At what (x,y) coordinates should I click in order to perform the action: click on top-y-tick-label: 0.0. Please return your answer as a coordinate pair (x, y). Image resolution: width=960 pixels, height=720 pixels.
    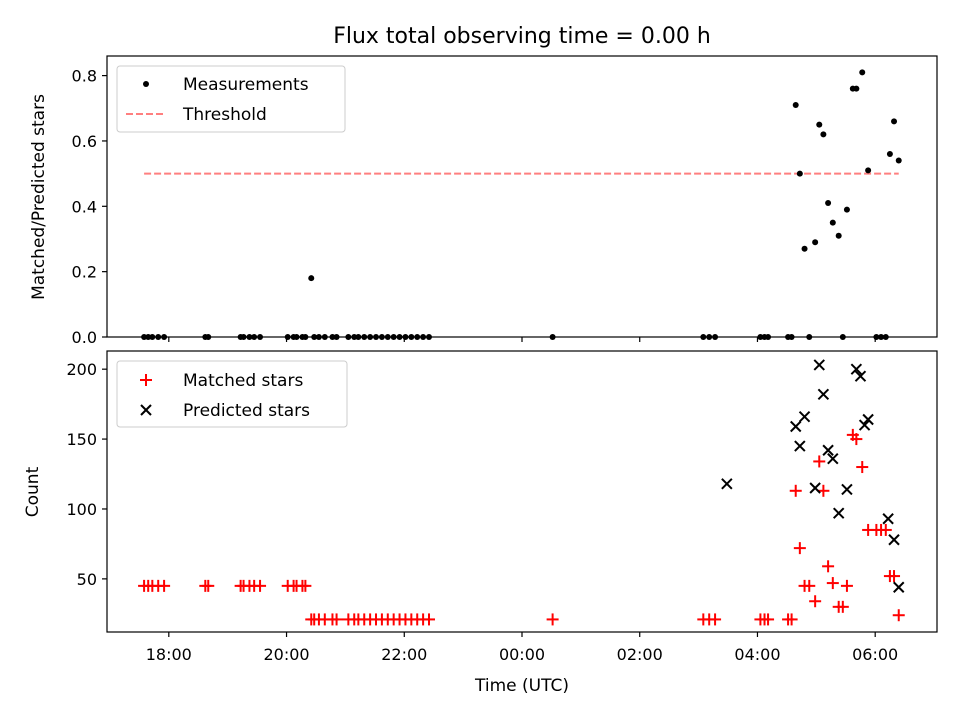
    Looking at the image, I should click on (84, 337).